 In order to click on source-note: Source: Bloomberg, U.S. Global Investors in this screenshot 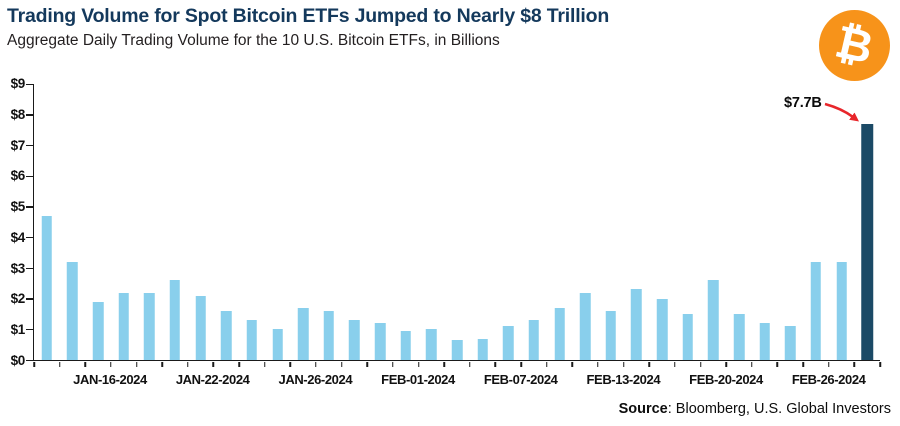, I will do `click(755, 409)`.